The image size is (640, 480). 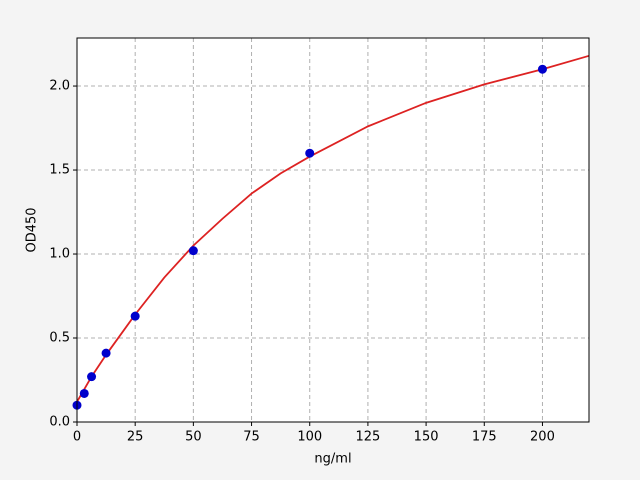 What do you see at coordinates (59, 254) in the screenshot?
I see `y-tick-label: 1.0` at bounding box center [59, 254].